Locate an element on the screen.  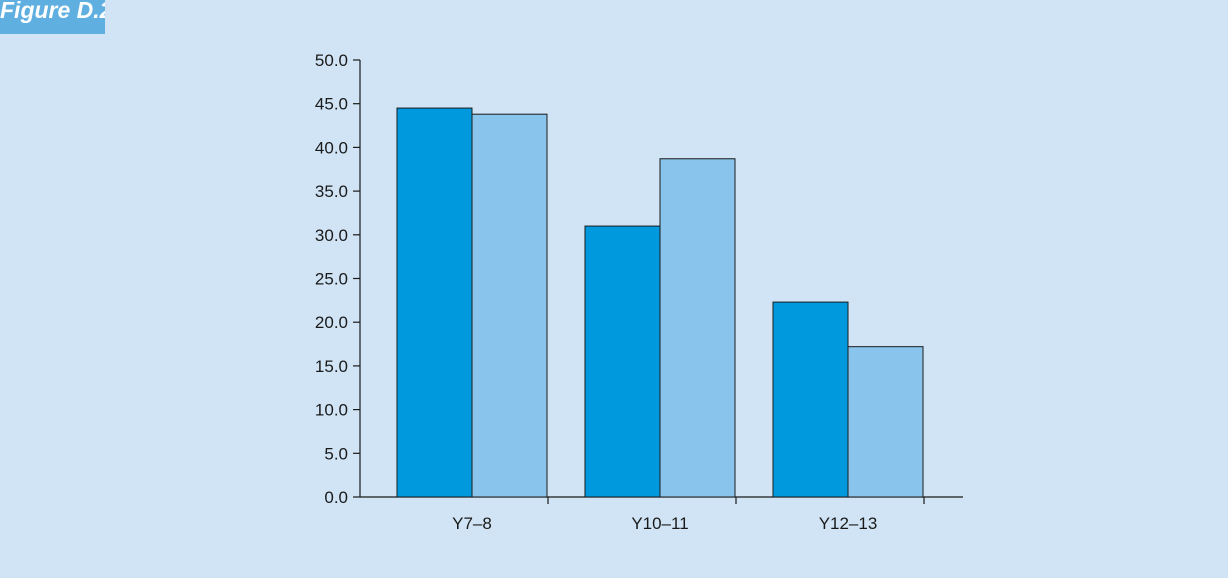
y-tick-label-5: 25.0 is located at coordinates (331, 279).